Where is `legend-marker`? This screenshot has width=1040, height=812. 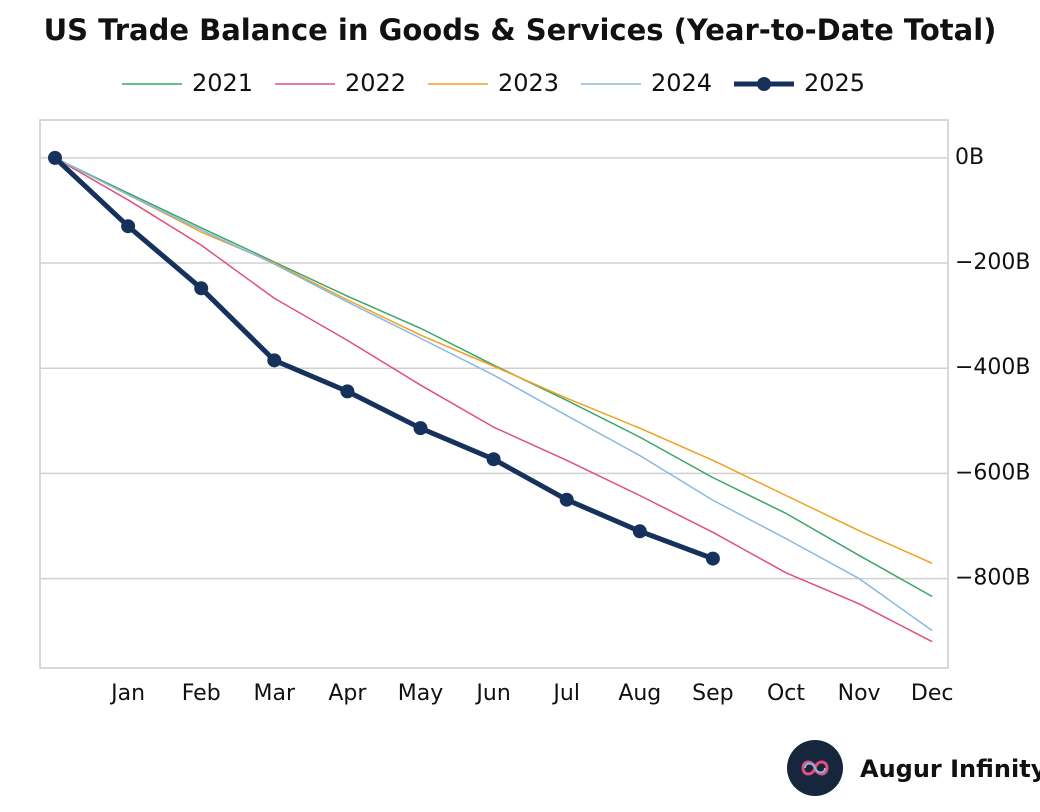
legend-marker is located at coordinates (764, 84).